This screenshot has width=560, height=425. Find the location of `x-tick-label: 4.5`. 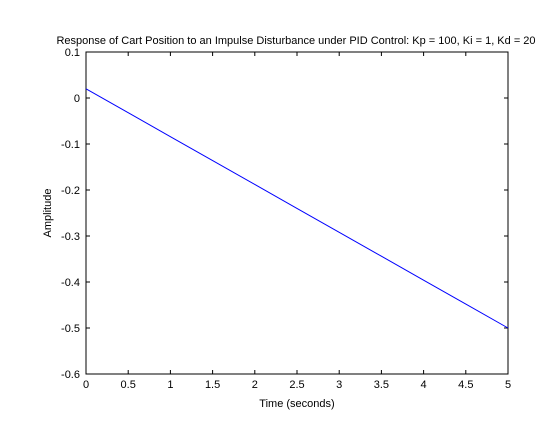

x-tick-label: 4.5 is located at coordinates (465, 385).